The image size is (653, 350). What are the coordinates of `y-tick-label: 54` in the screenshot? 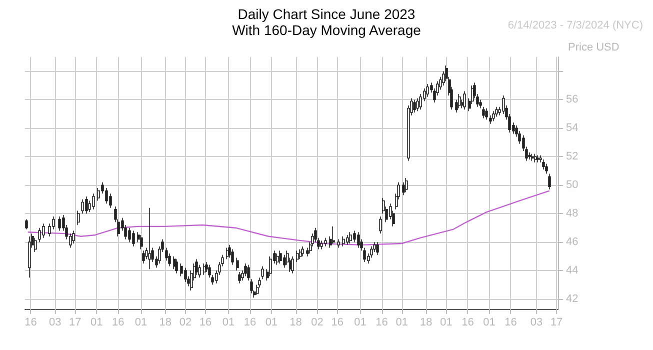 It's located at (572, 128).